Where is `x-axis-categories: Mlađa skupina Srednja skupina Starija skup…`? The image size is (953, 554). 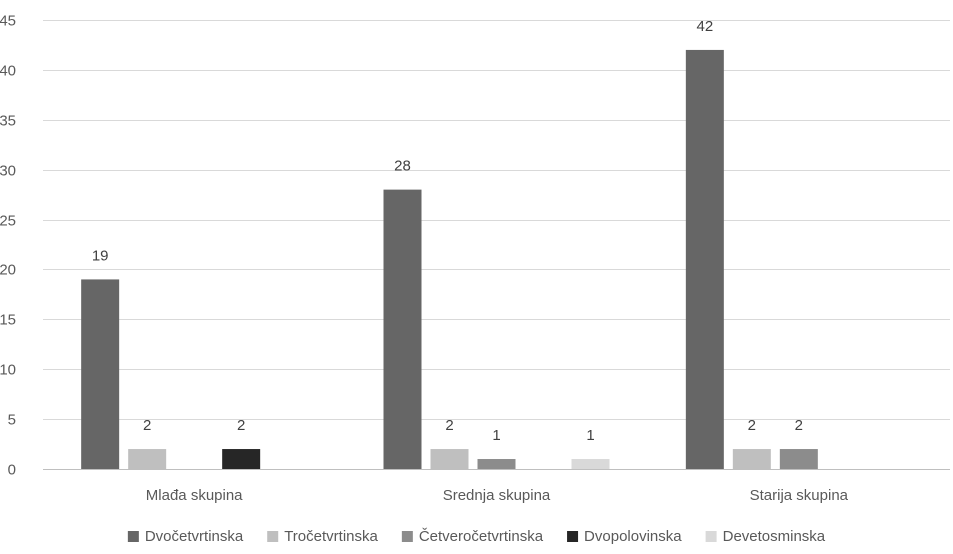
x-axis-categories: Mlađa skupina Srednja skupina Starija skup… is located at coordinates (497, 495).